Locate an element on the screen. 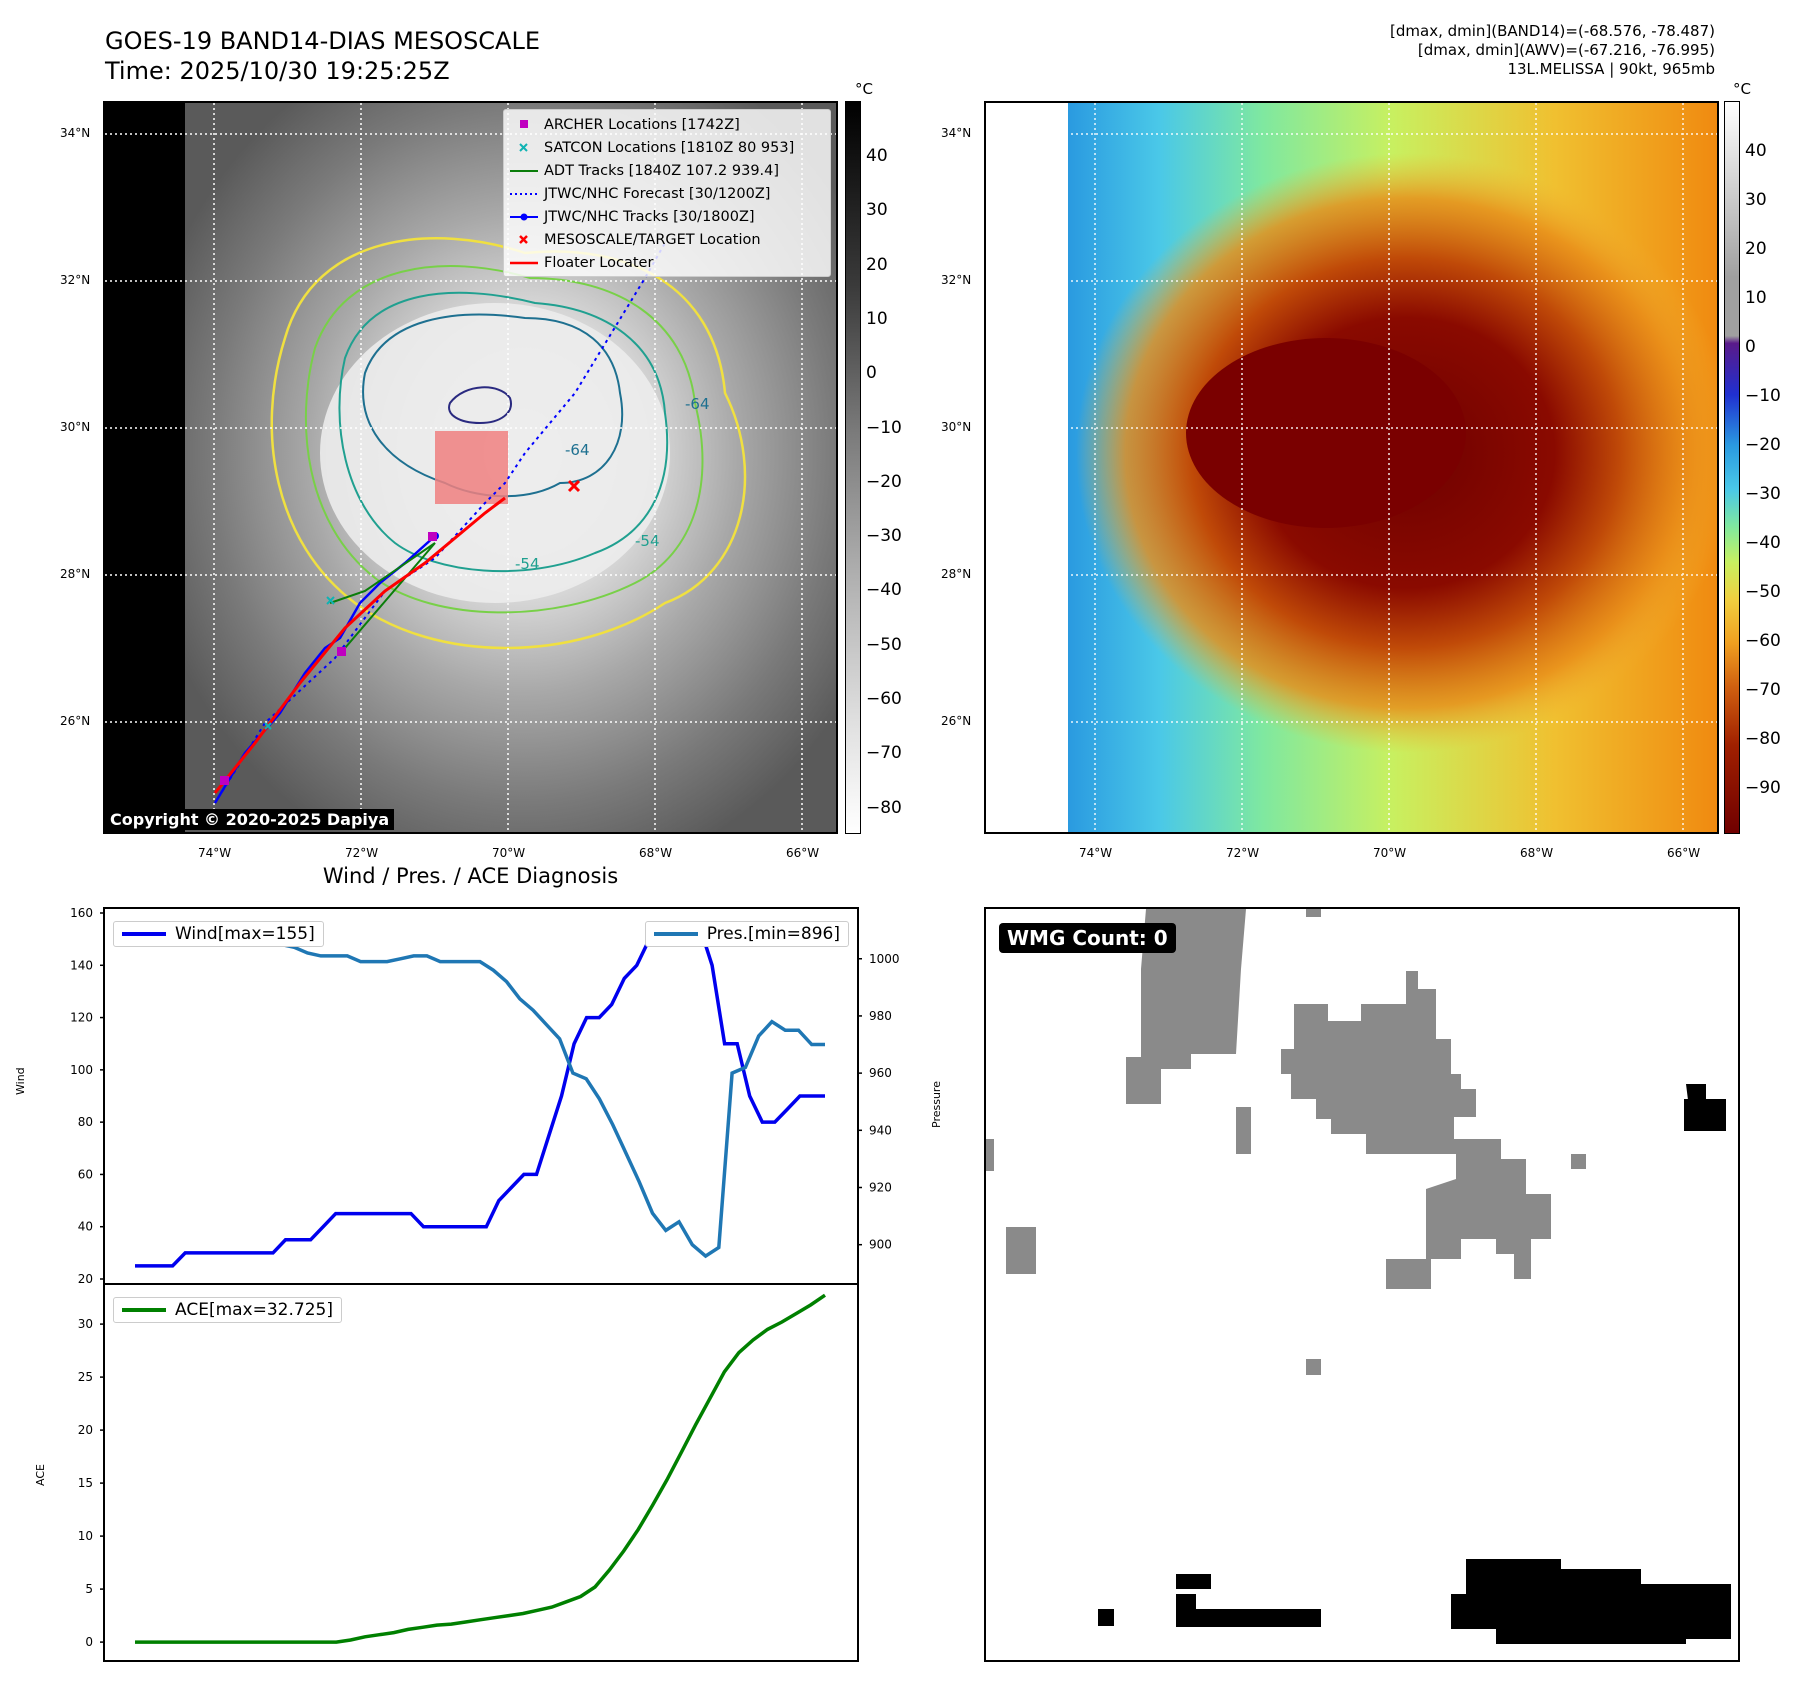  awv-cbar-tick-8: −40 is located at coordinates (1763, 543).